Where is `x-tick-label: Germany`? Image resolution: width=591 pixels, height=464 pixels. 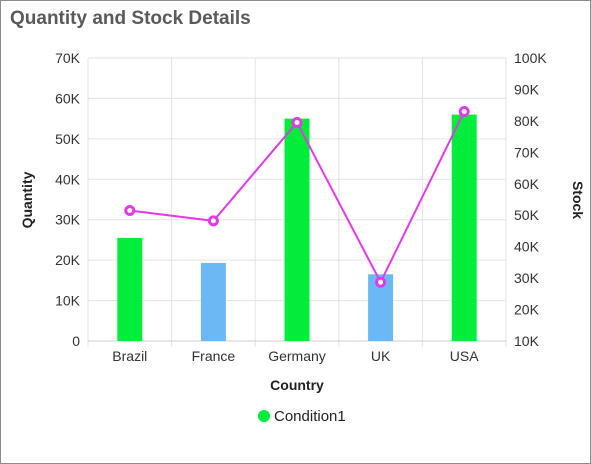 x-tick-label: Germany is located at coordinates (297, 356).